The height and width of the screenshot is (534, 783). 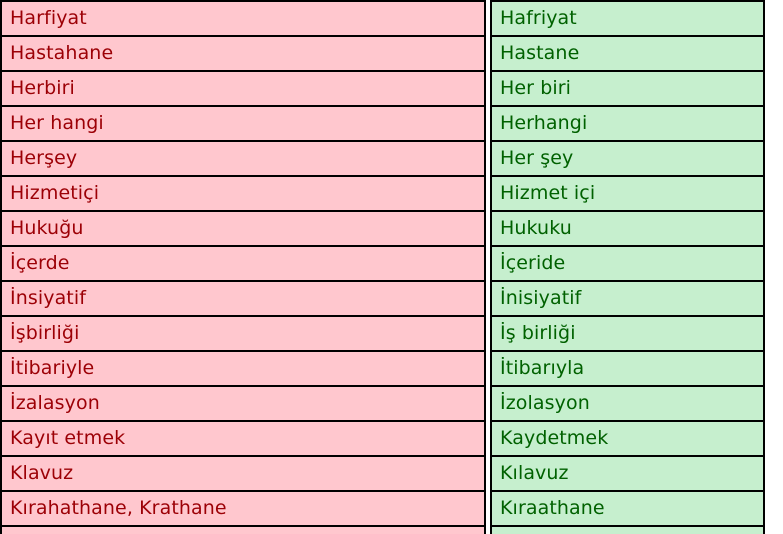 I want to click on incorrect-spelling-cell: İşbirliği, so click(x=243, y=333).